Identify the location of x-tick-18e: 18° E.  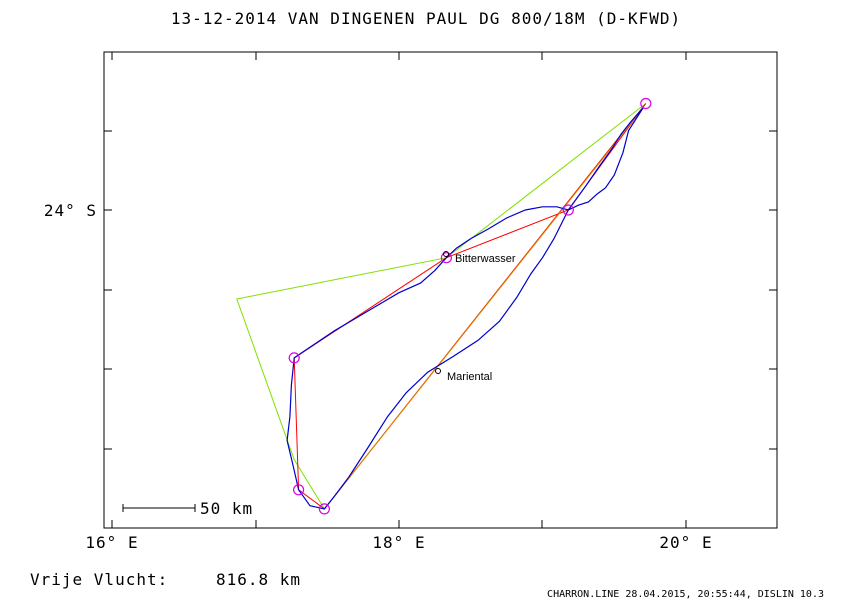
(398, 542).